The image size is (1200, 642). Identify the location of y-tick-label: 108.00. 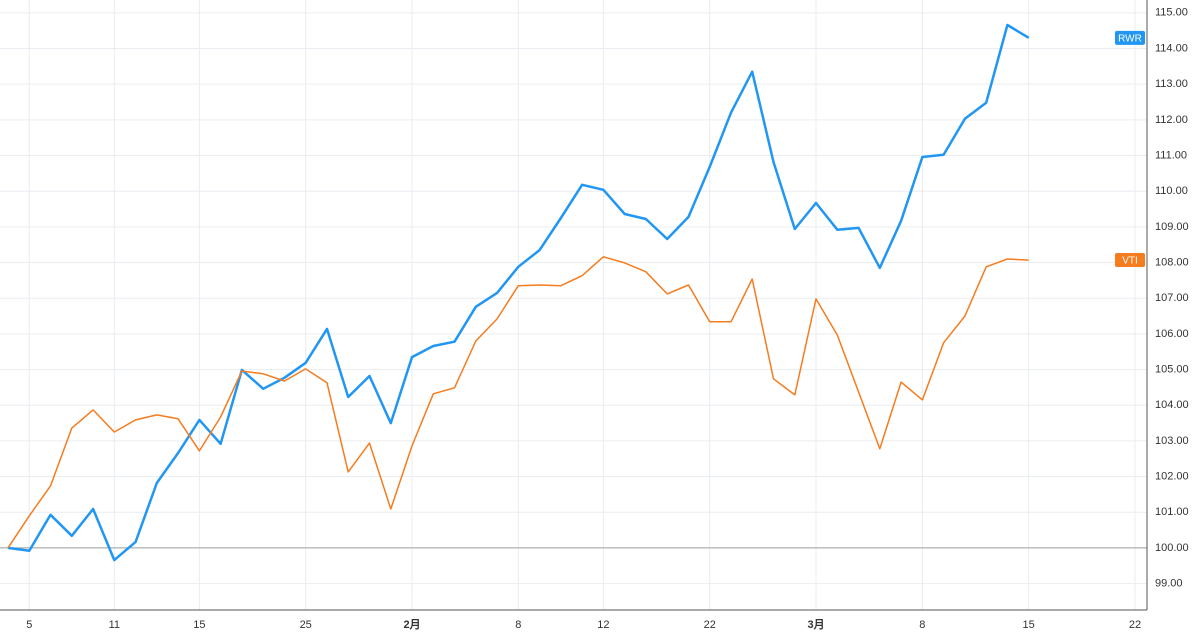
(1172, 262).